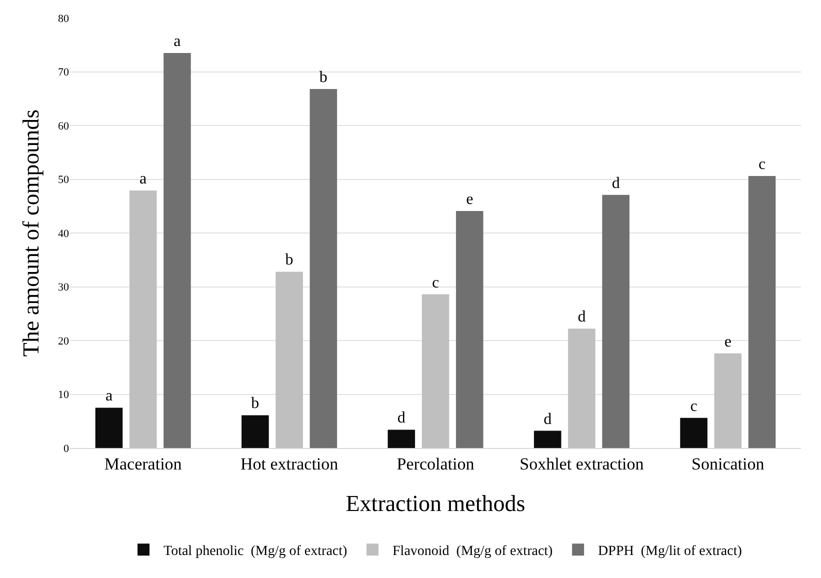 The image size is (821, 578). Describe the element at coordinates (64, 18) in the screenshot. I see `y-tick-label: 80` at that location.